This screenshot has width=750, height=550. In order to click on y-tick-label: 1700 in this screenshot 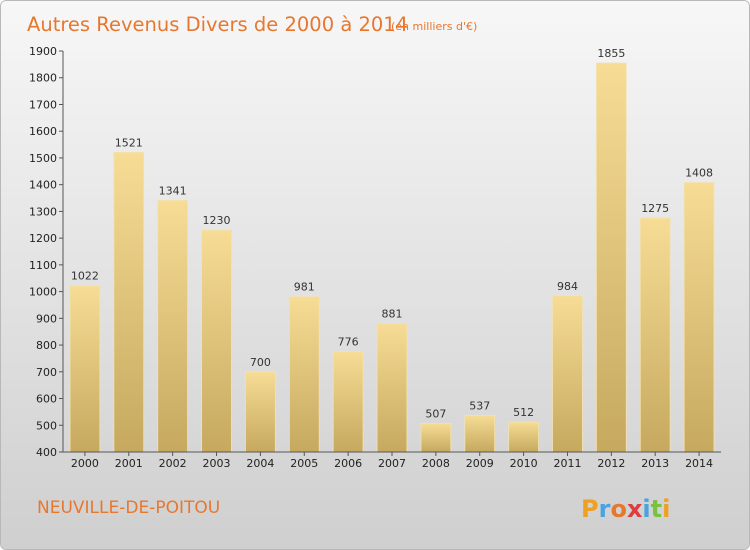, I will do `click(43, 104)`.